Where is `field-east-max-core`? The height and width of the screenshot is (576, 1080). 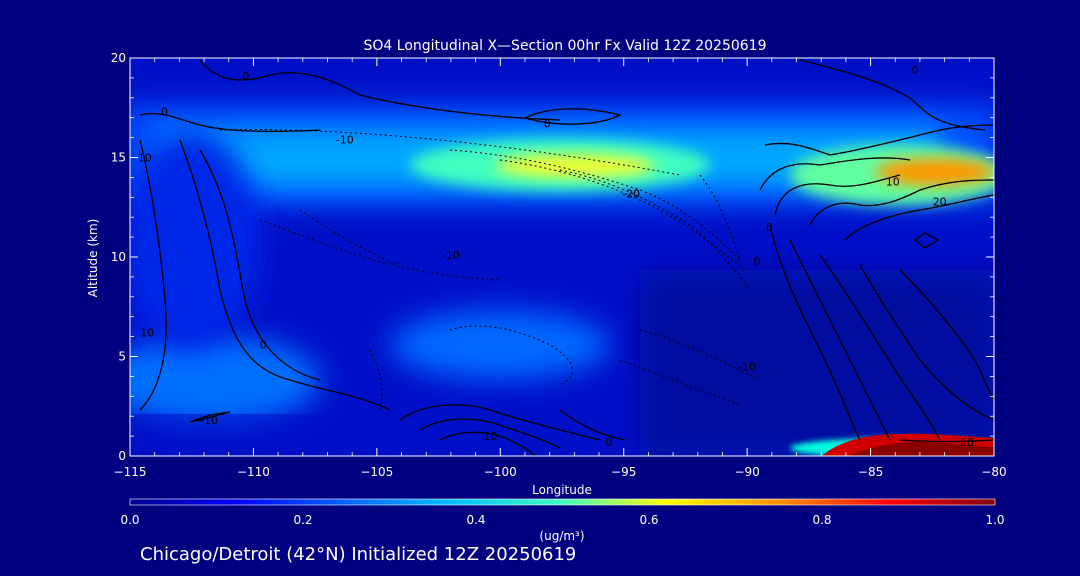
field-east-max-core is located at coordinates (934, 172).